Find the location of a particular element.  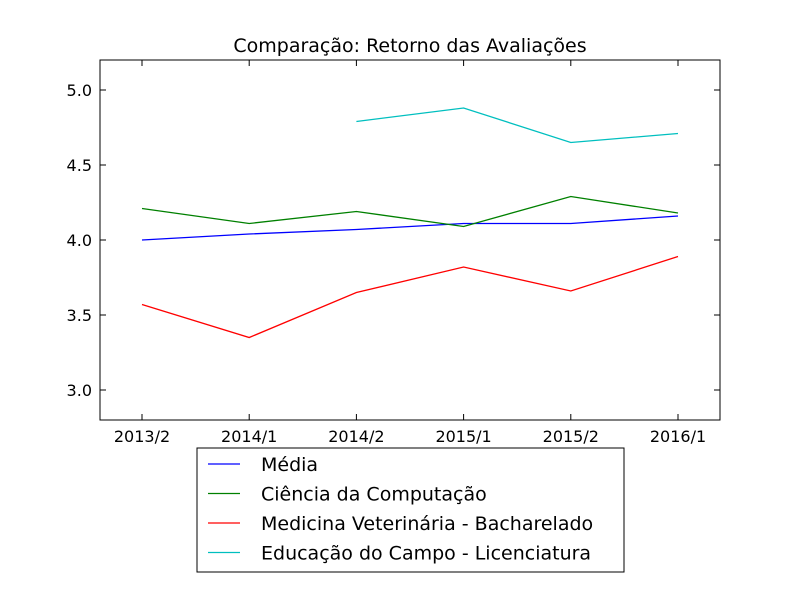

x-tick-label: 2014/1 is located at coordinates (249, 436).